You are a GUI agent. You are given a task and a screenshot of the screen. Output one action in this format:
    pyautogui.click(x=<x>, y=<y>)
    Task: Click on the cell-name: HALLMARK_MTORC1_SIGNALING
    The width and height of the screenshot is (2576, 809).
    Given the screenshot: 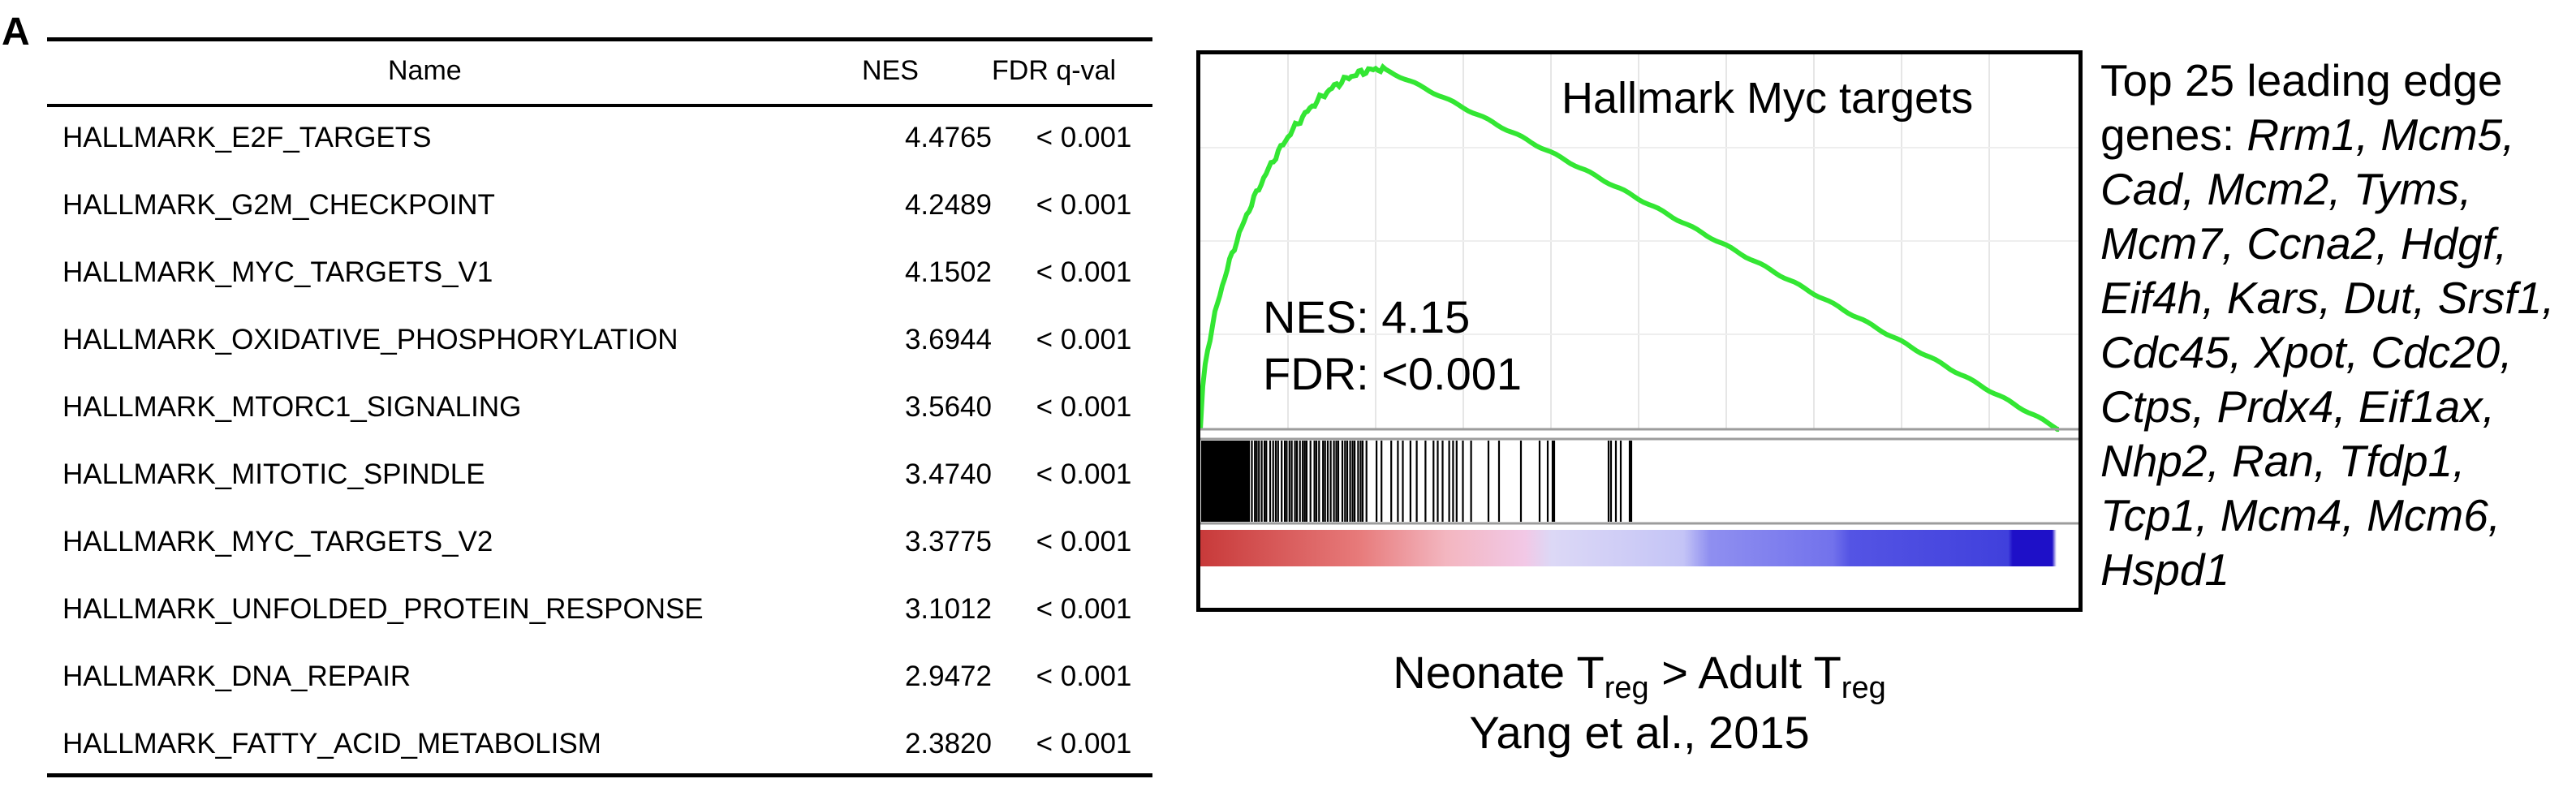 What is the action you would take?
    pyautogui.click(x=292, y=407)
    